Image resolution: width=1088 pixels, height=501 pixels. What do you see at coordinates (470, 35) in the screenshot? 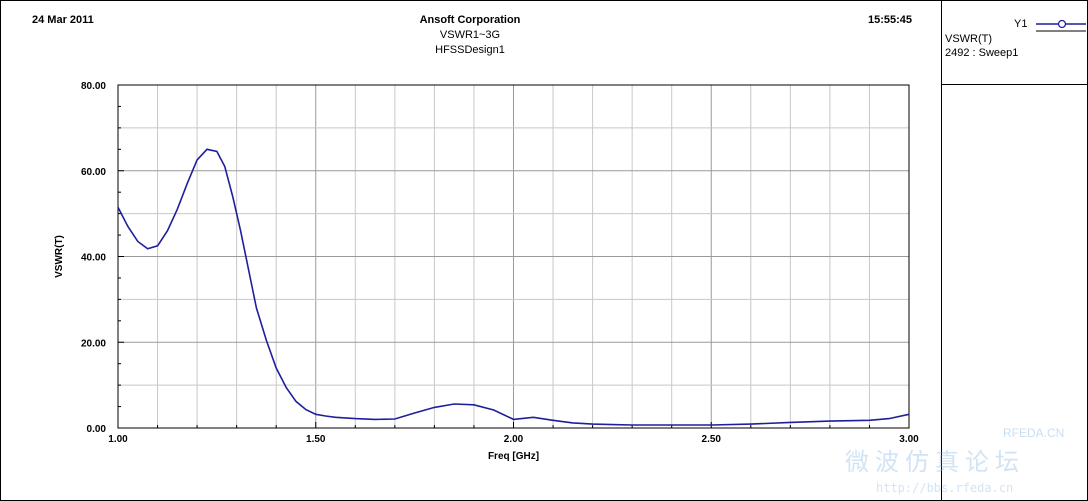
I see `report-subtitle: VSWR1~3G` at bounding box center [470, 35].